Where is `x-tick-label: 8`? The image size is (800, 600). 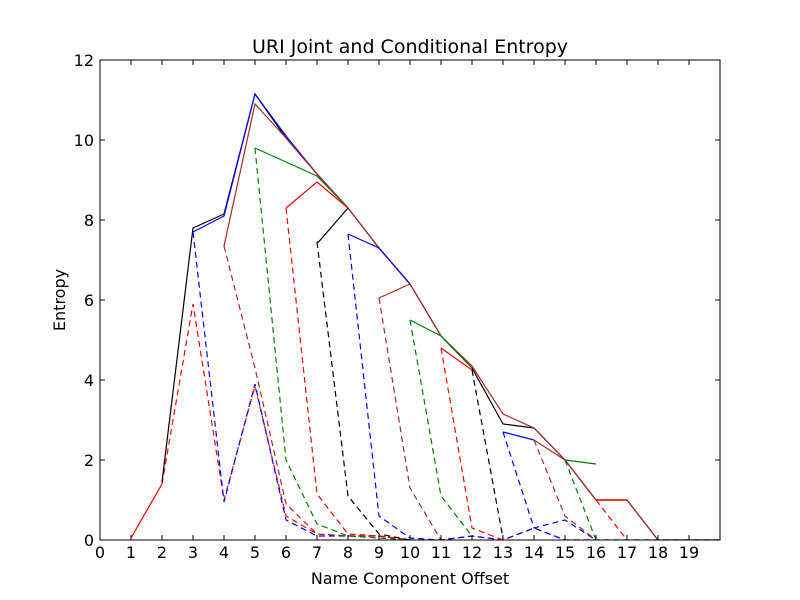 x-tick-label: 8 is located at coordinates (348, 552).